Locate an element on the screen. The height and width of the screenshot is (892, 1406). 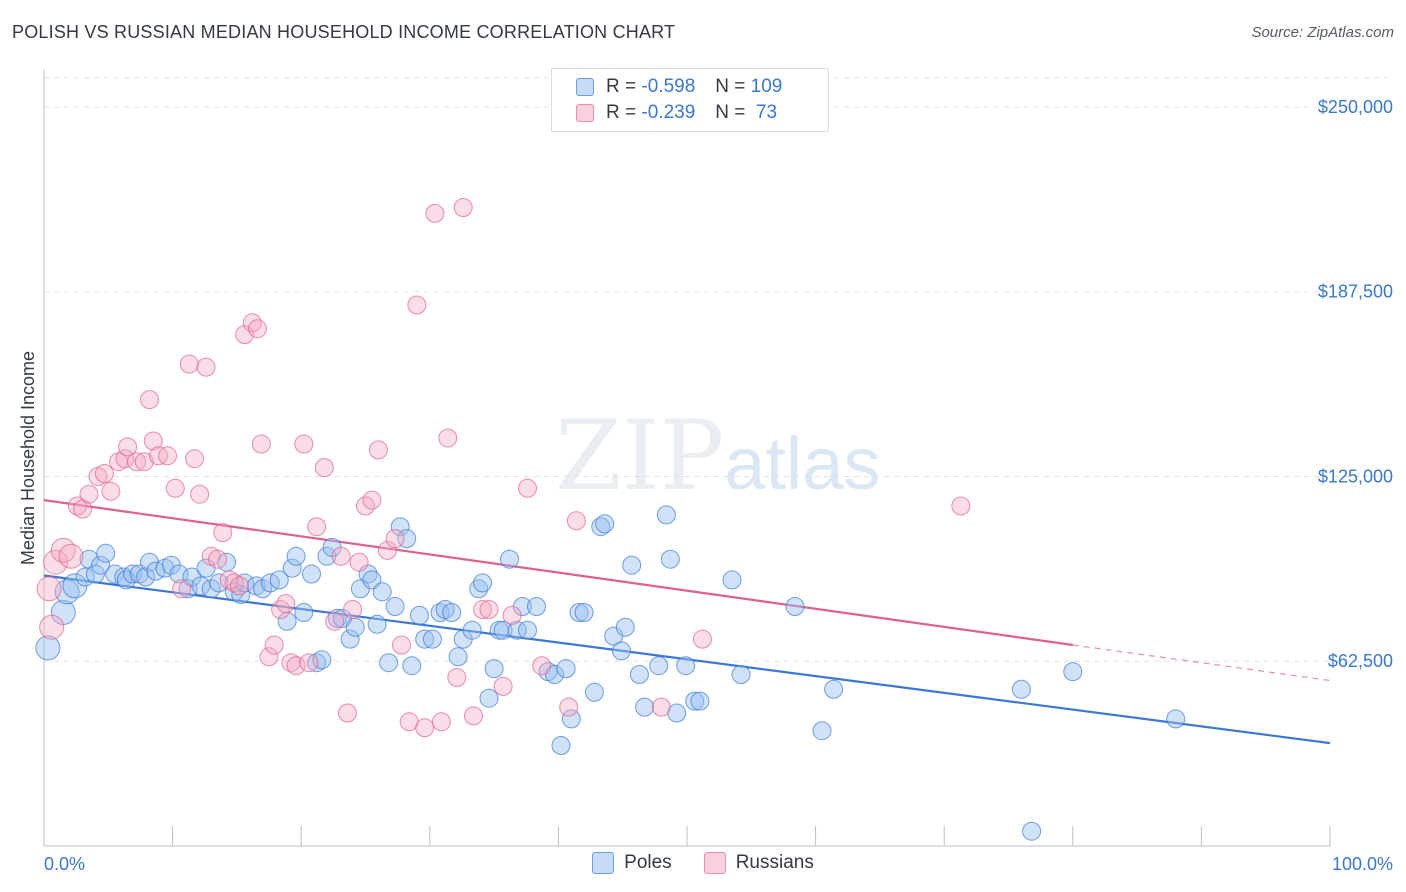
russians-trend-line is located at coordinates (558, 573).